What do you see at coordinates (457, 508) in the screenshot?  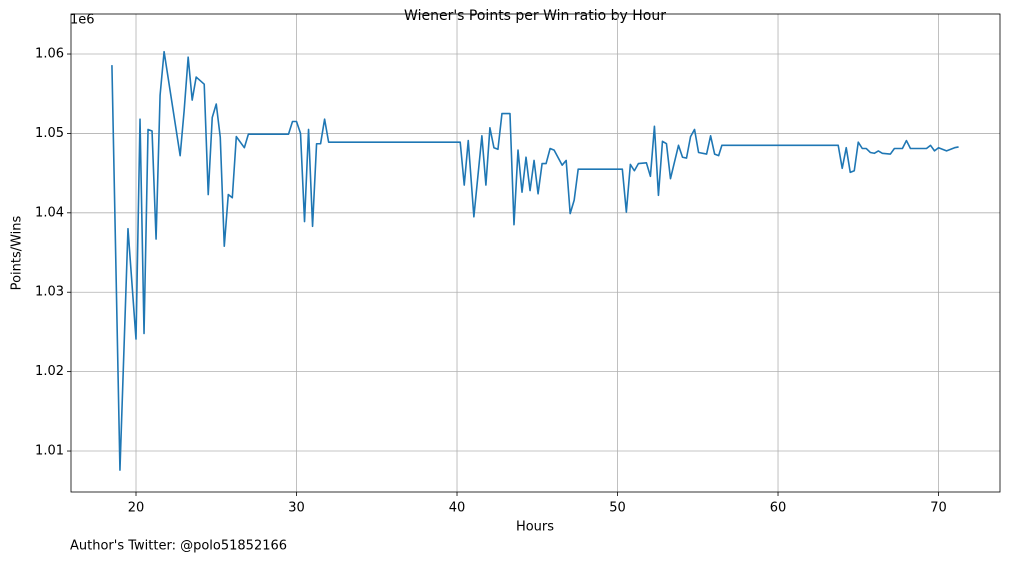 I see `x-tick-label: 40` at bounding box center [457, 508].